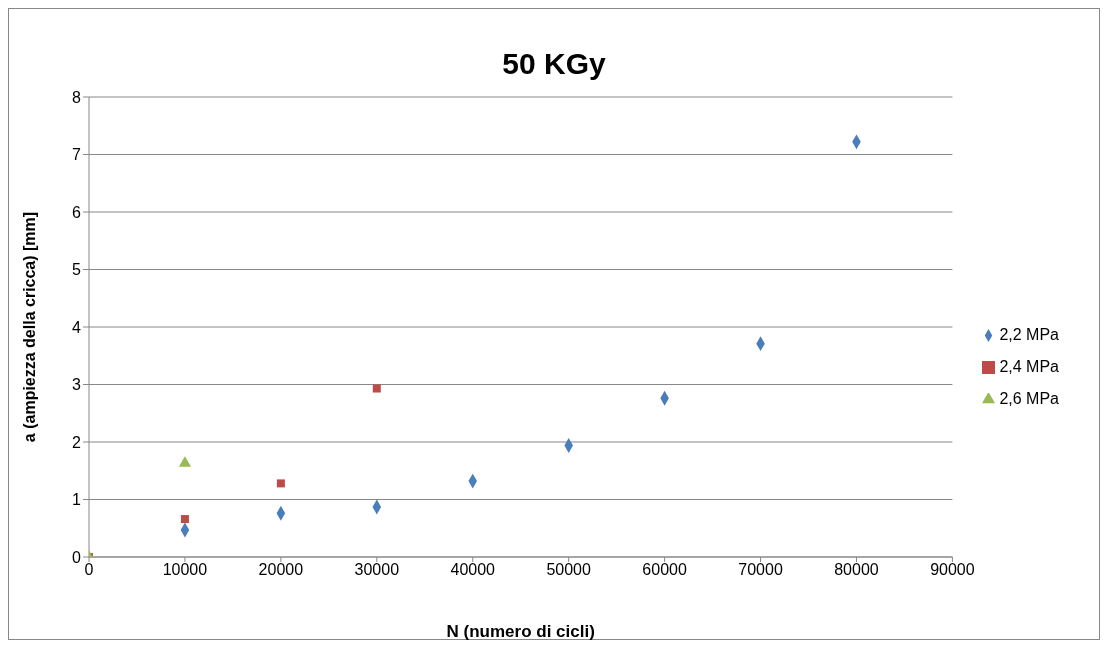  What do you see at coordinates (89, 570) in the screenshot?
I see `x-tick-label: 0` at bounding box center [89, 570].